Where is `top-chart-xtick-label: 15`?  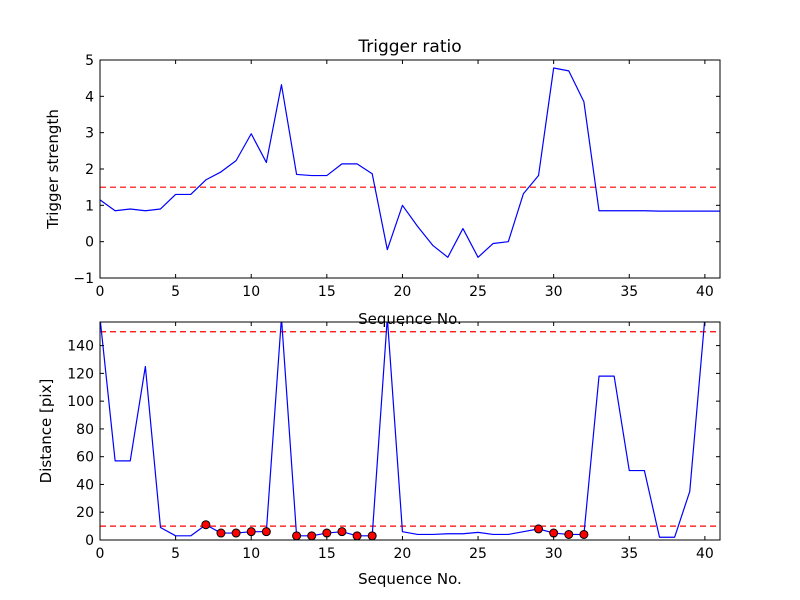 top-chart-xtick-label: 15 is located at coordinates (327, 292).